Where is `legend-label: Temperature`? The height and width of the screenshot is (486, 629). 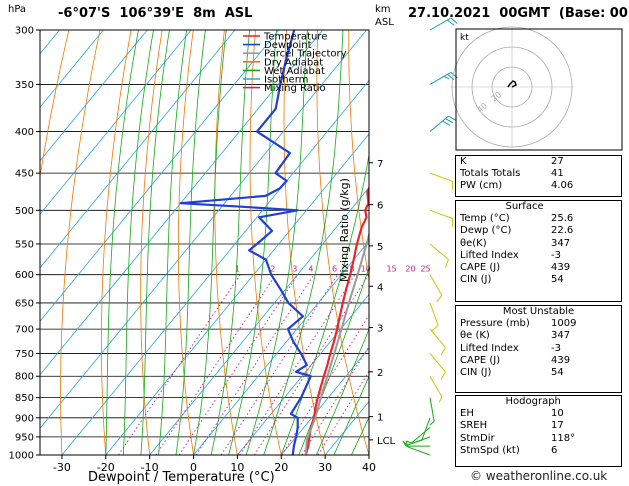
legend-label: Temperature is located at coordinates (295, 37).